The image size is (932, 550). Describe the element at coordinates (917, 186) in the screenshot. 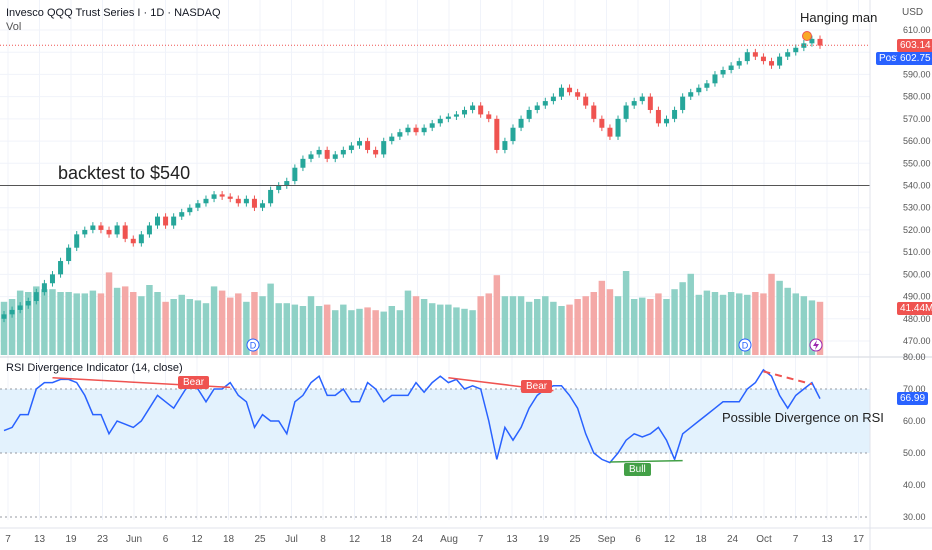

I see `price-tick-label: 540.00` at that location.